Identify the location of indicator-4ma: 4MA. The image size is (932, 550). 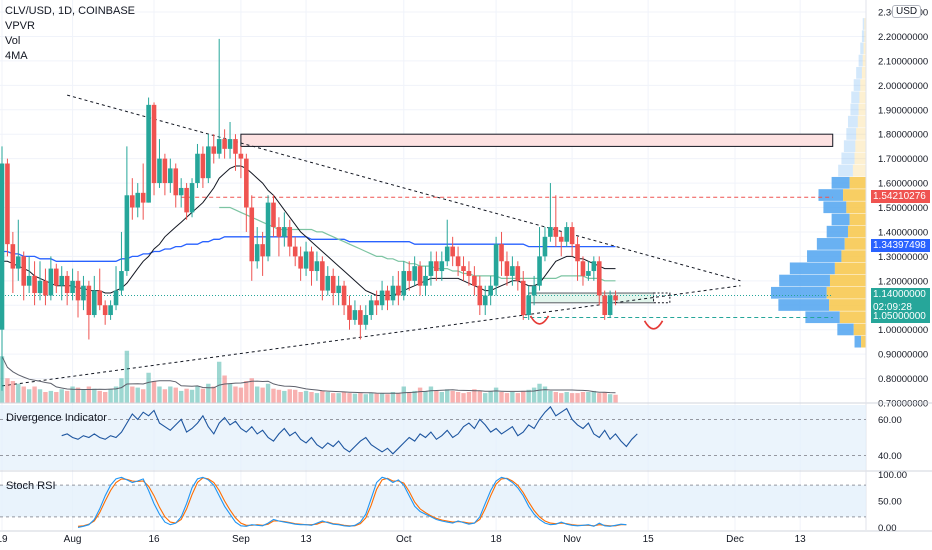
(16, 56).